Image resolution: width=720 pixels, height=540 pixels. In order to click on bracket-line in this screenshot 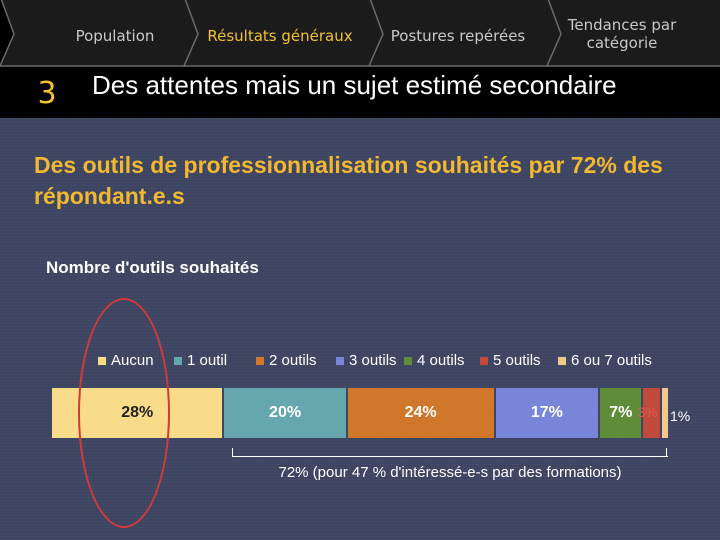, I will do `click(450, 456)`.